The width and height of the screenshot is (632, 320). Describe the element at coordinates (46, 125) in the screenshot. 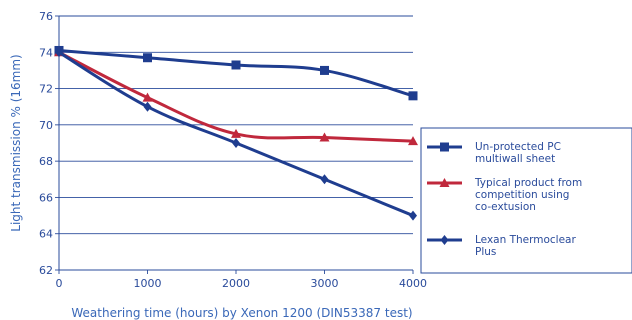

I see `y-tick-label-70: 70` at that location.